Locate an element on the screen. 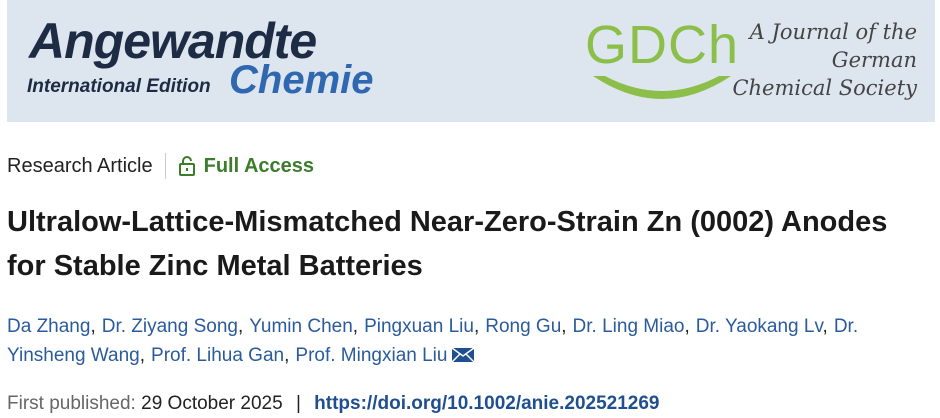 The width and height of the screenshot is (940, 418). society-line: German is located at coordinates (874, 60).